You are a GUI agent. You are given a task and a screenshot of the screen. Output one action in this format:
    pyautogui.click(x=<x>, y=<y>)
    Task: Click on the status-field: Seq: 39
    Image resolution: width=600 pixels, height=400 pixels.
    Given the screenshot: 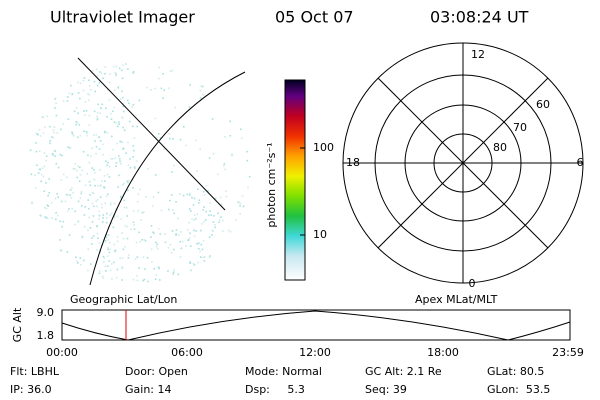 What is the action you would take?
    pyautogui.click(x=386, y=389)
    